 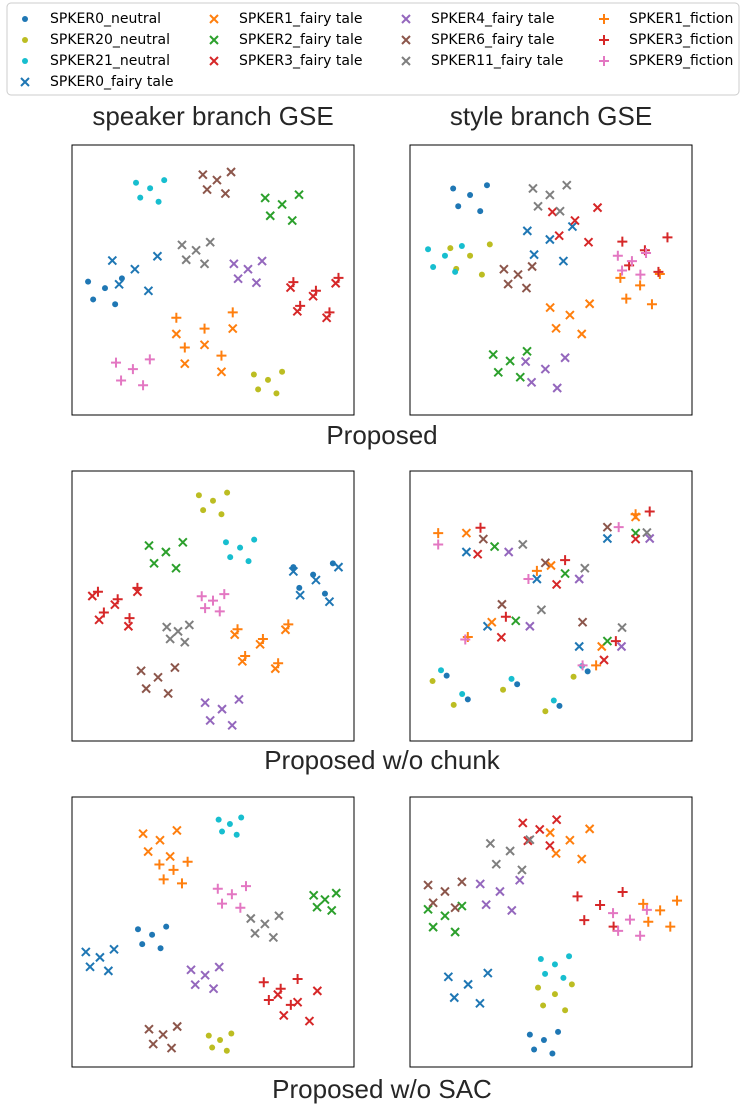 What do you see at coordinates (551, 606) in the screenshot?
I see `plot-frame` at bounding box center [551, 606].